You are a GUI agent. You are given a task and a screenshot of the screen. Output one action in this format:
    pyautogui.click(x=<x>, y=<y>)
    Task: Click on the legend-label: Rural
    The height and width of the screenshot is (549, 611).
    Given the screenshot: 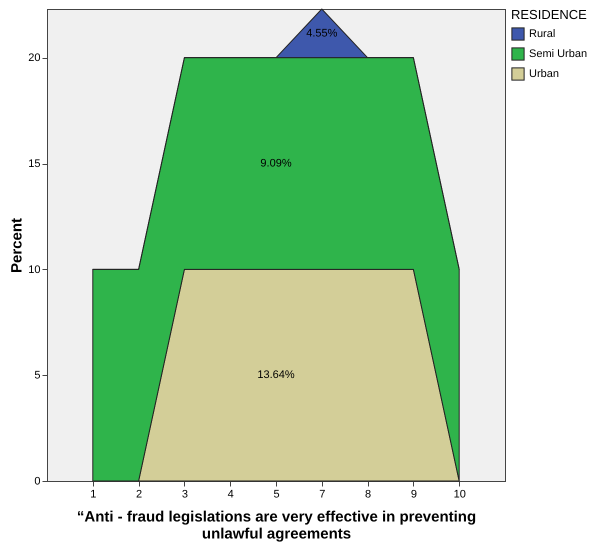 What is the action you would take?
    pyautogui.click(x=542, y=34)
    